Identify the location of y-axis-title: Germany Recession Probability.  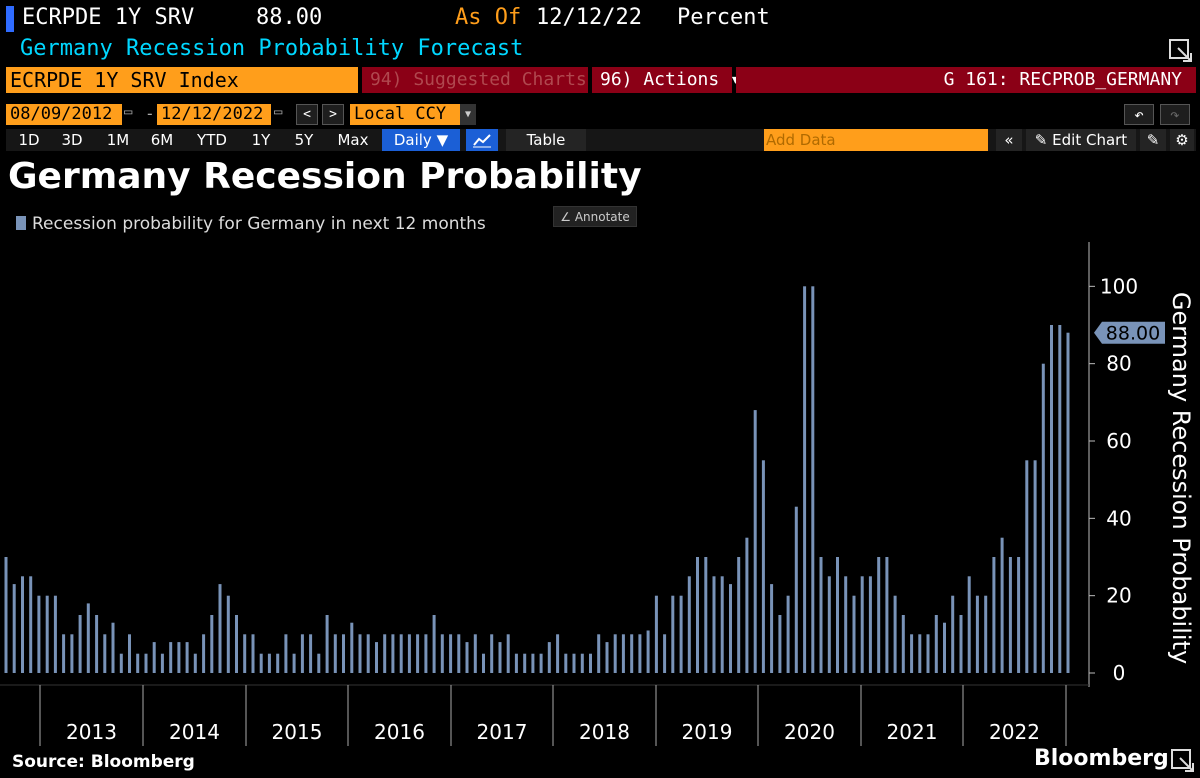
(1181, 478).